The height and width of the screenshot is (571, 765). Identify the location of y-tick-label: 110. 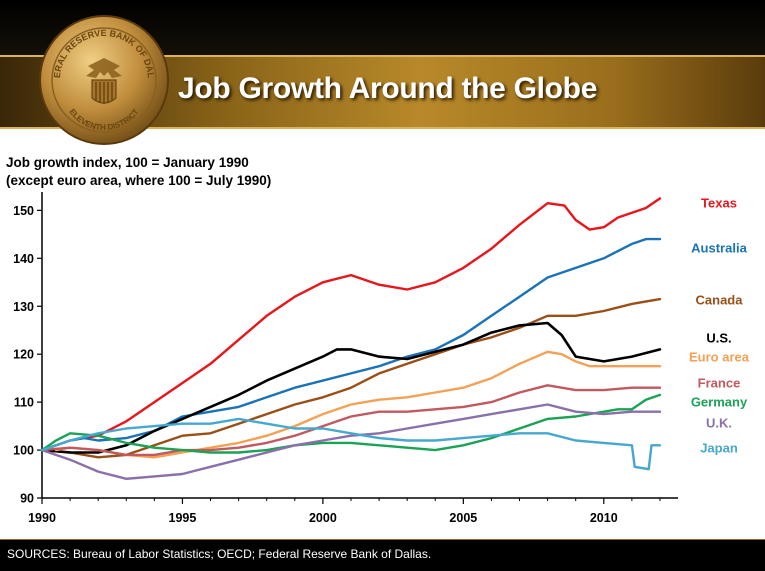
(24, 403).